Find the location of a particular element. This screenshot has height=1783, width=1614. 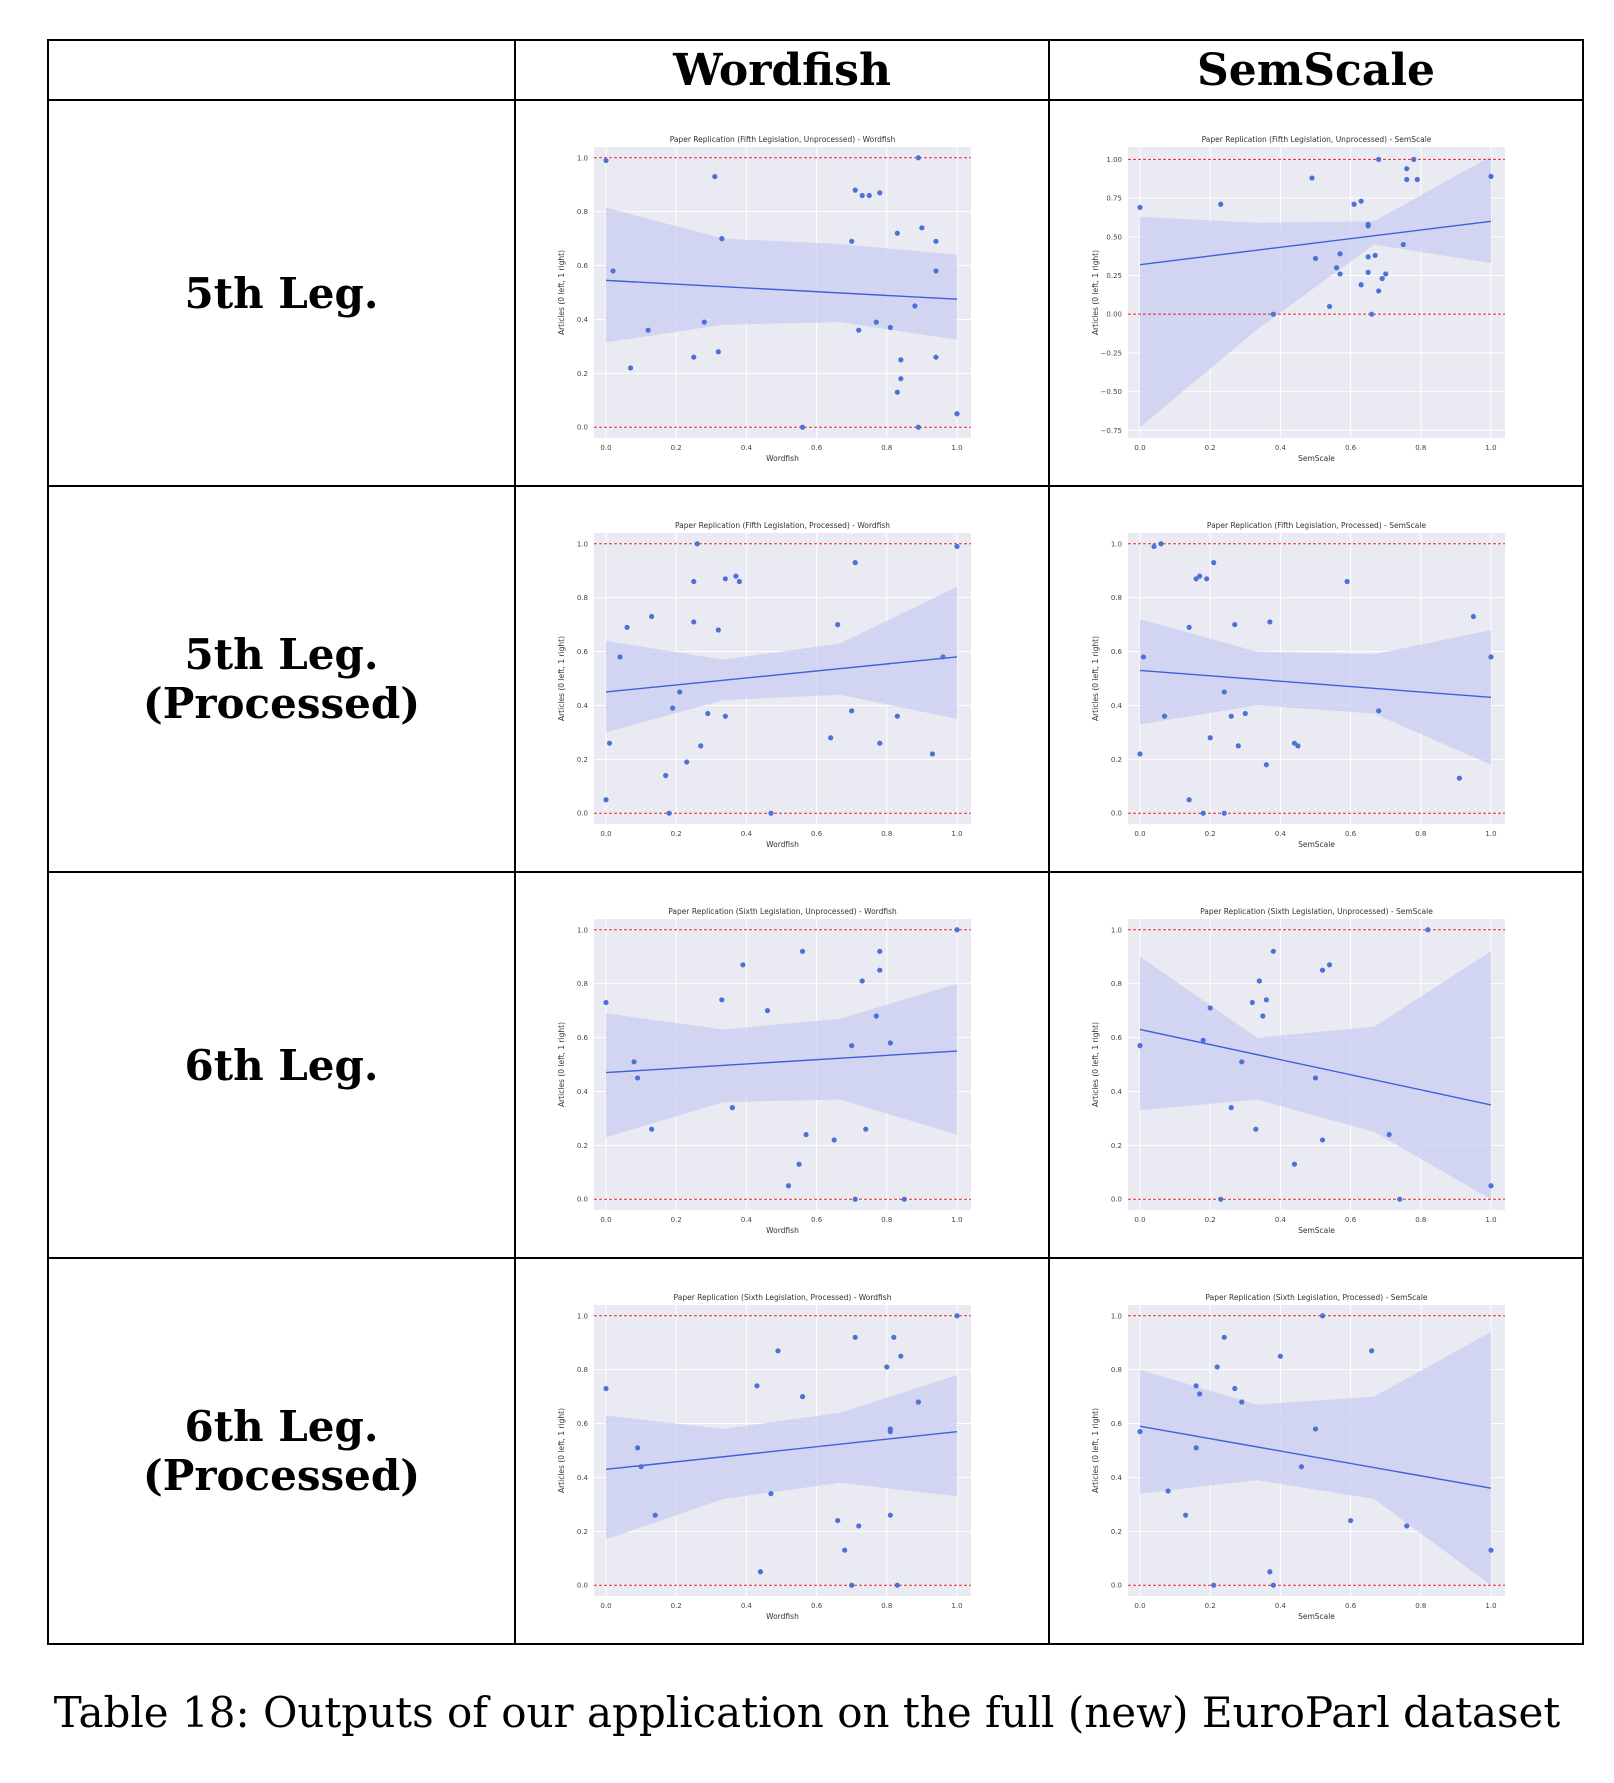

x-tick-label: 1.0 is located at coordinates (1490, 1606).